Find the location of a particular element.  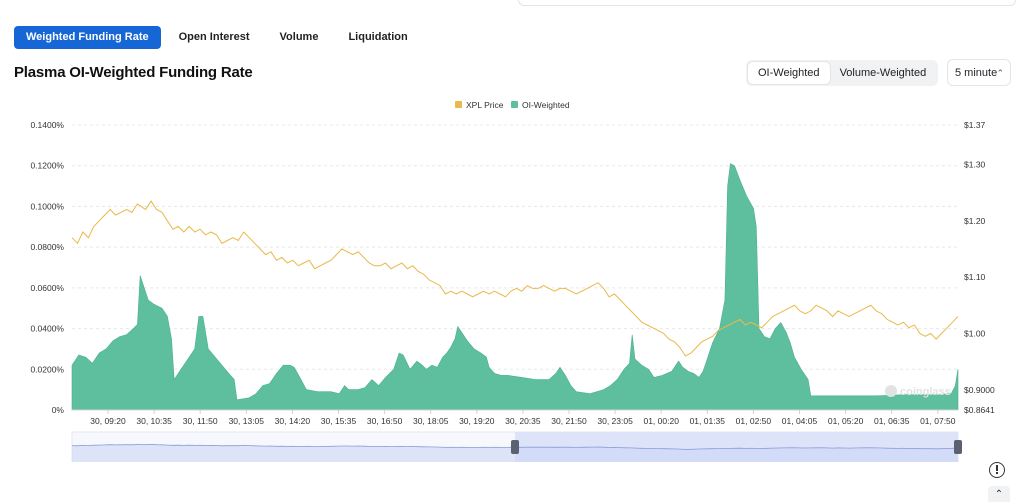

x-tick-label: 01, 05:20 is located at coordinates (846, 421).